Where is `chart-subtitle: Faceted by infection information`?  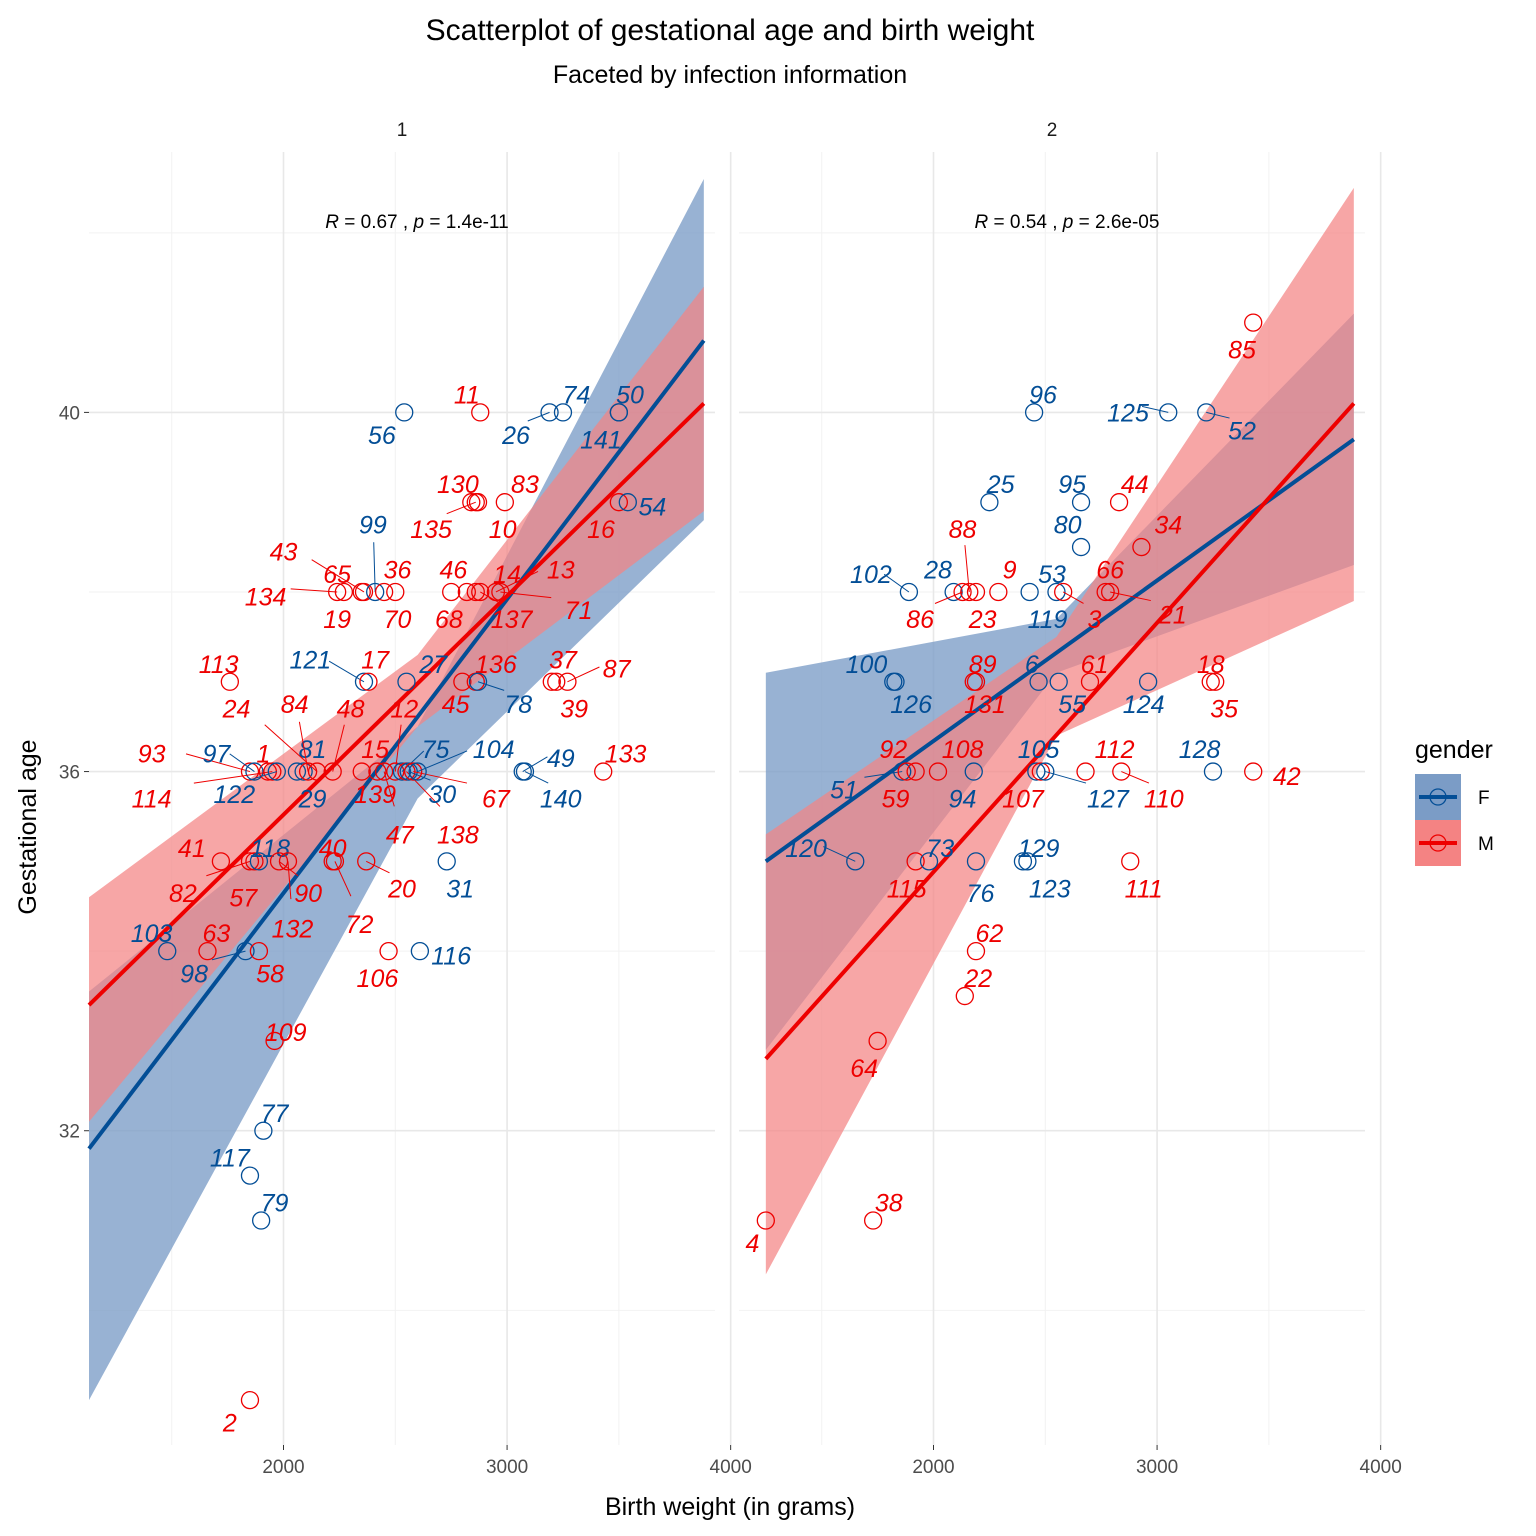 chart-subtitle: Faceted by infection information is located at coordinates (730, 75).